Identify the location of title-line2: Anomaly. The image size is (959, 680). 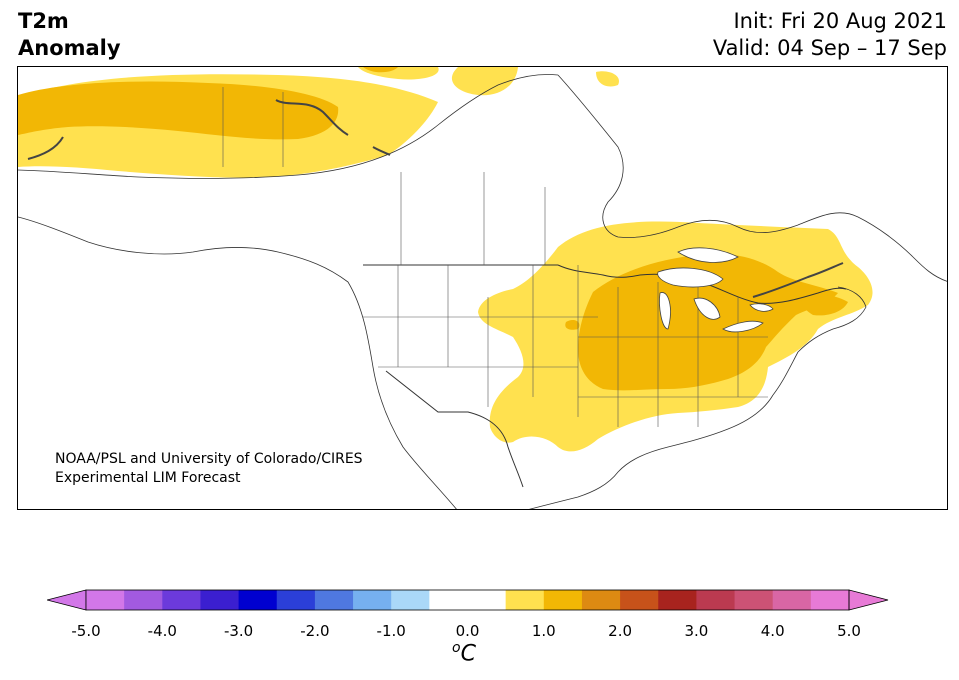
(69, 48).